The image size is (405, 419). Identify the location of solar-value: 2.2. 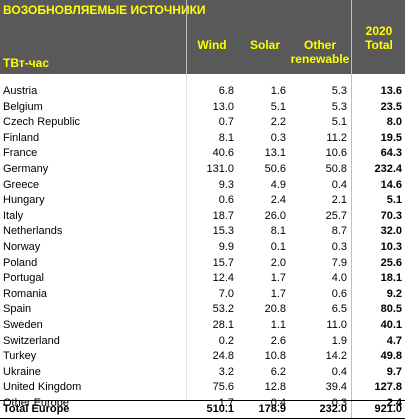
(278, 122).